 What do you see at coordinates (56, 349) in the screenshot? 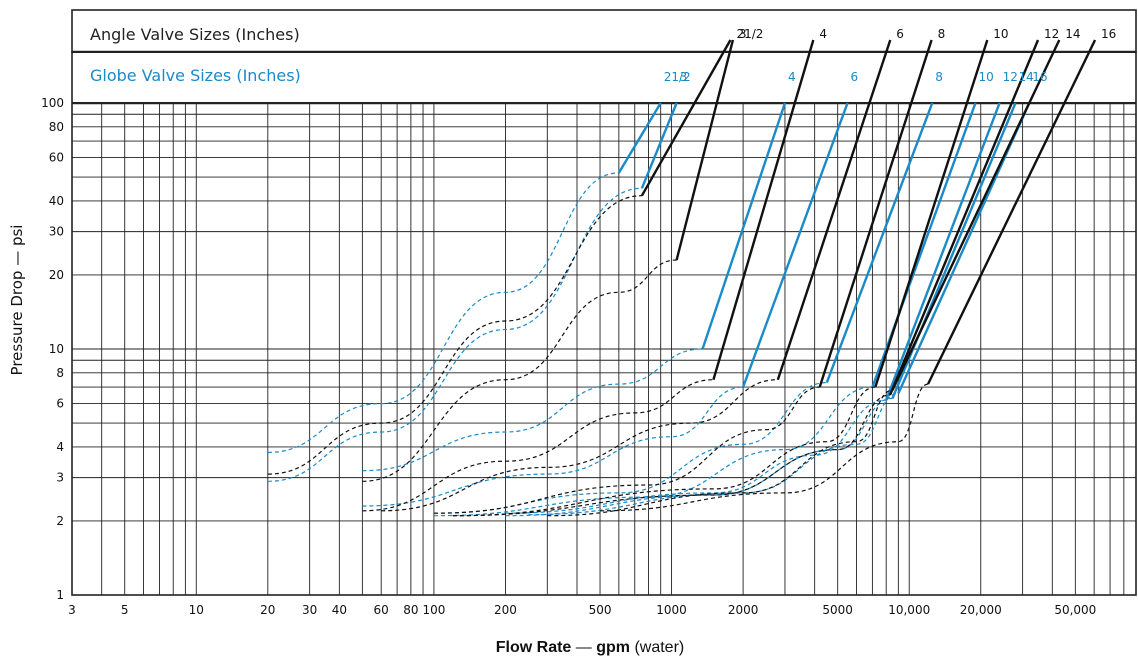
I see `y-tick-label: 10` at bounding box center [56, 349].